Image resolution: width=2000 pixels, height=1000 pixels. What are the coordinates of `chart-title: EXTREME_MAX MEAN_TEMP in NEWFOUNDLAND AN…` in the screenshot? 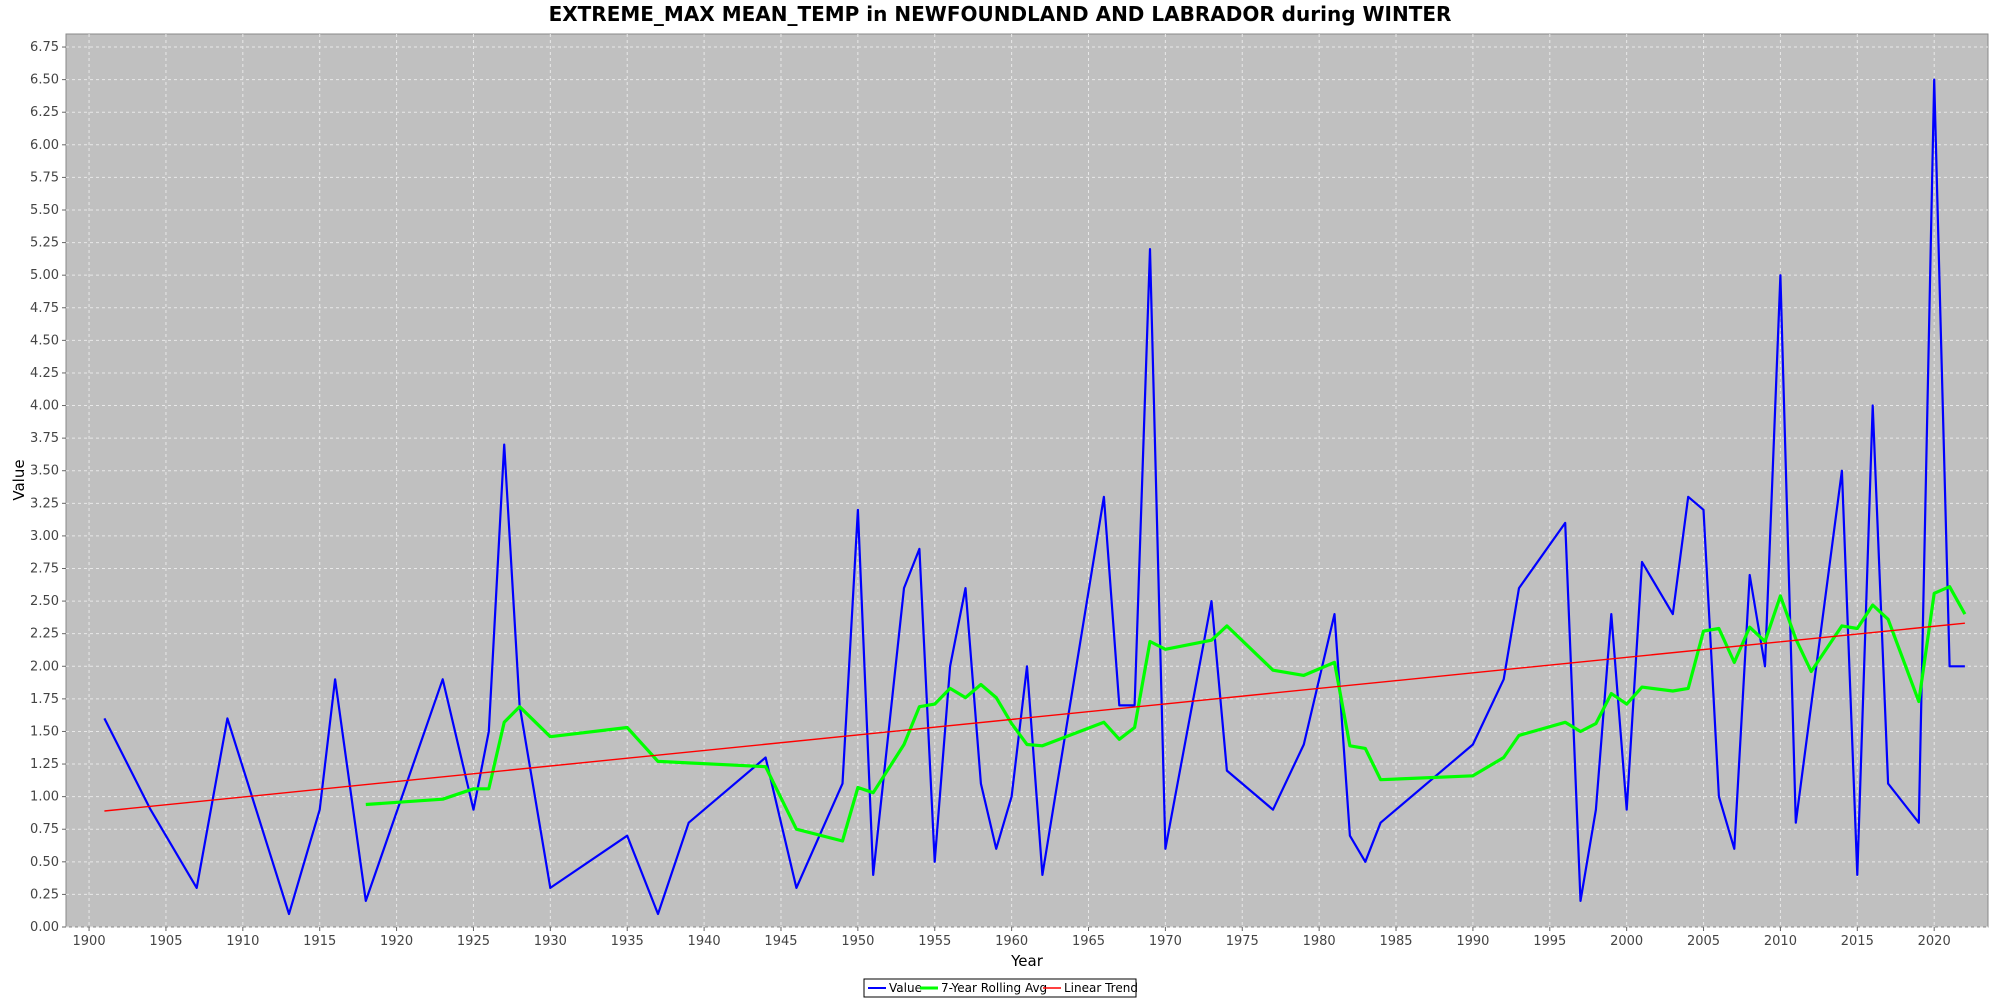 It's located at (1000, 14).